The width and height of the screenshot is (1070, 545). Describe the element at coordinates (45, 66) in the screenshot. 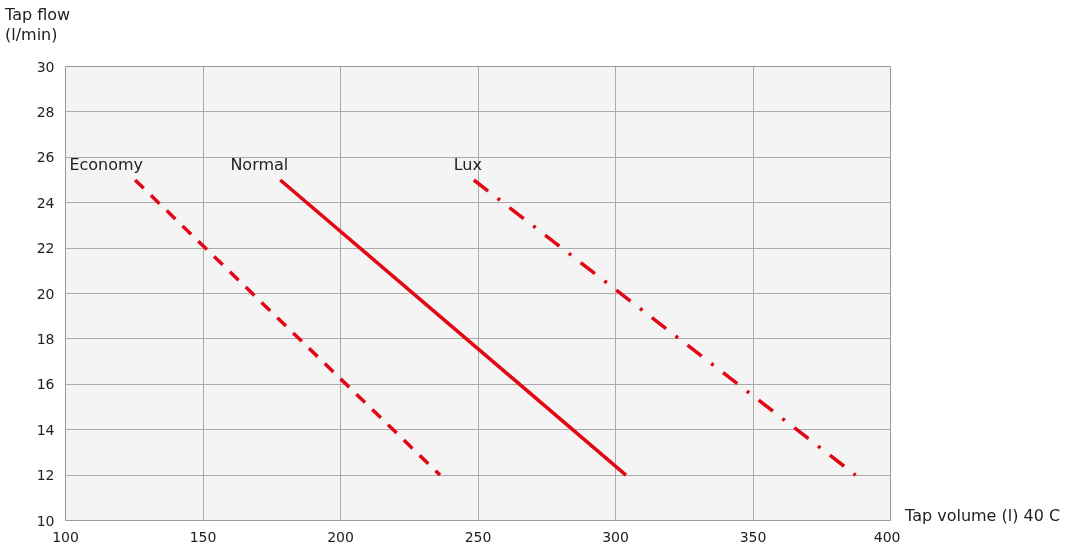

I see `y-tick-label: 30` at that location.